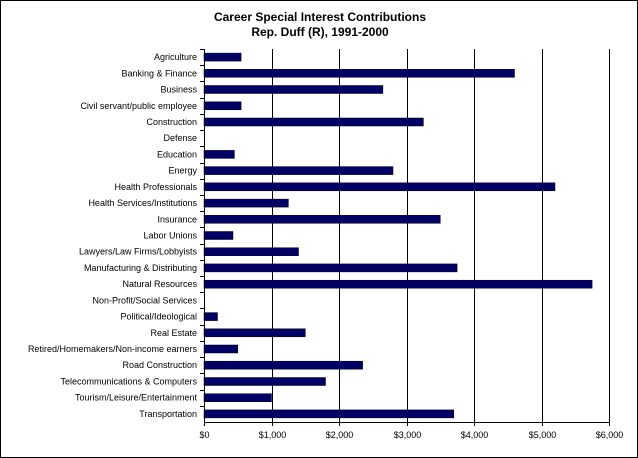  Describe the element at coordinates (113, 349) in the screenshot. I see `category-label: Retired/Homemakers/Non-income earners` at that location.